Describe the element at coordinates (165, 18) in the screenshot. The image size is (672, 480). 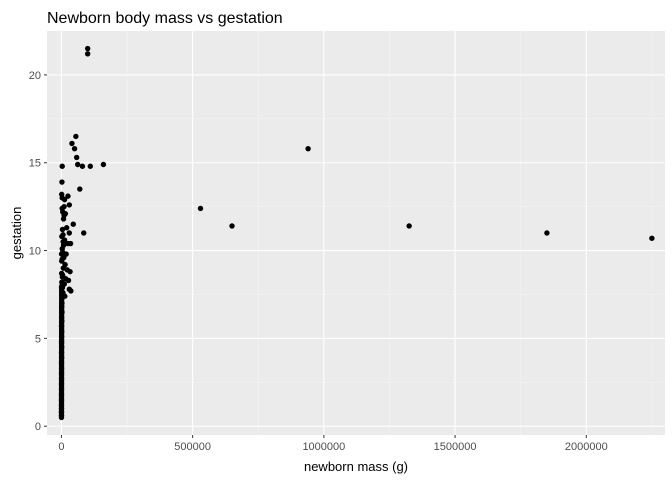
I see `chart-title: Newborn body mass vs gestation` at that location.